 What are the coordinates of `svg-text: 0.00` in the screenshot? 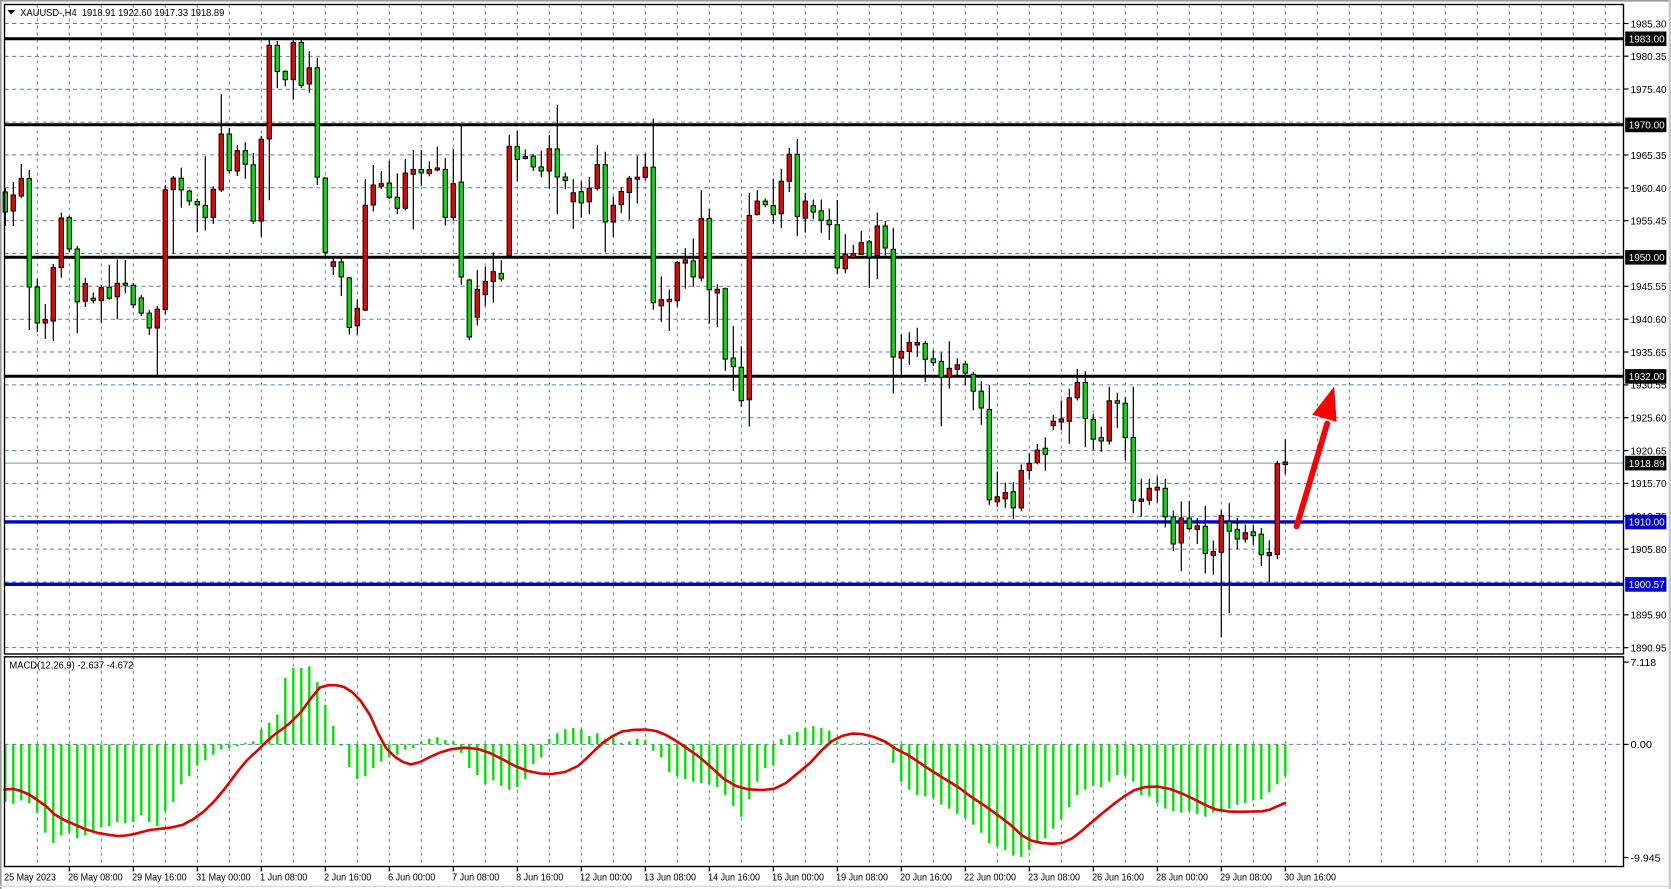 It's located at (1642, 745).